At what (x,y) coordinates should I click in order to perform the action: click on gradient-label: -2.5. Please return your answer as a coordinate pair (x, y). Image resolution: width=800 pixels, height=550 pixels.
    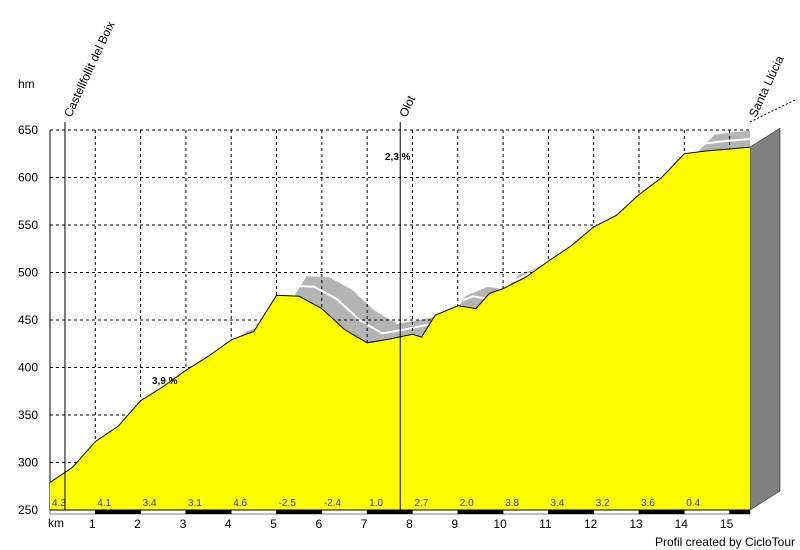
    Looking at the image, I should click on (288, 503).